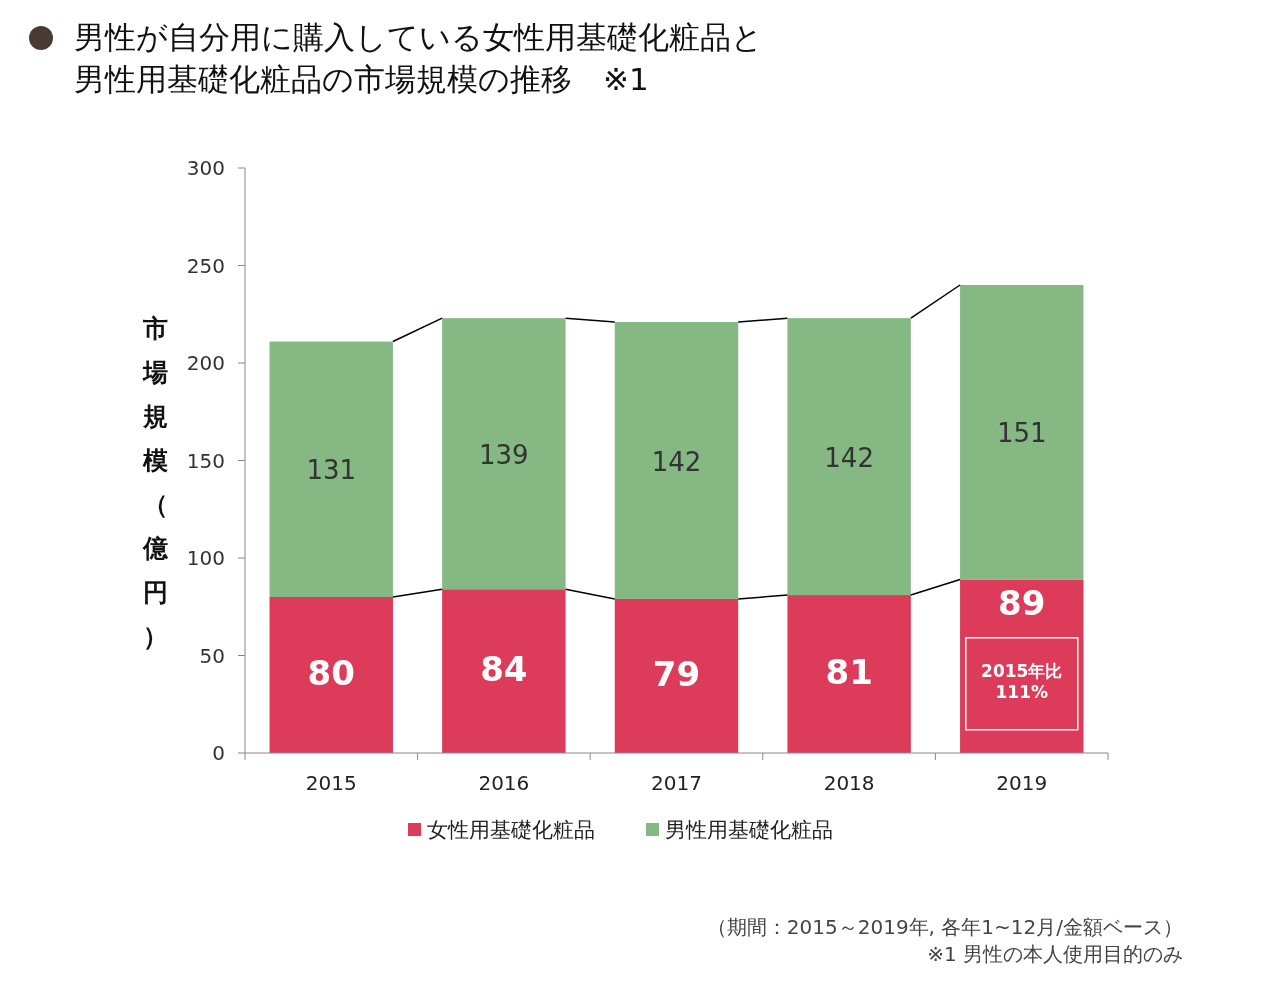 The width and height of the screenshot is (1273, 982). What do you see at coordinates (218, 753) in the screenshot?
I see `y-tick-label: 0` at bounding box center [218, 753].